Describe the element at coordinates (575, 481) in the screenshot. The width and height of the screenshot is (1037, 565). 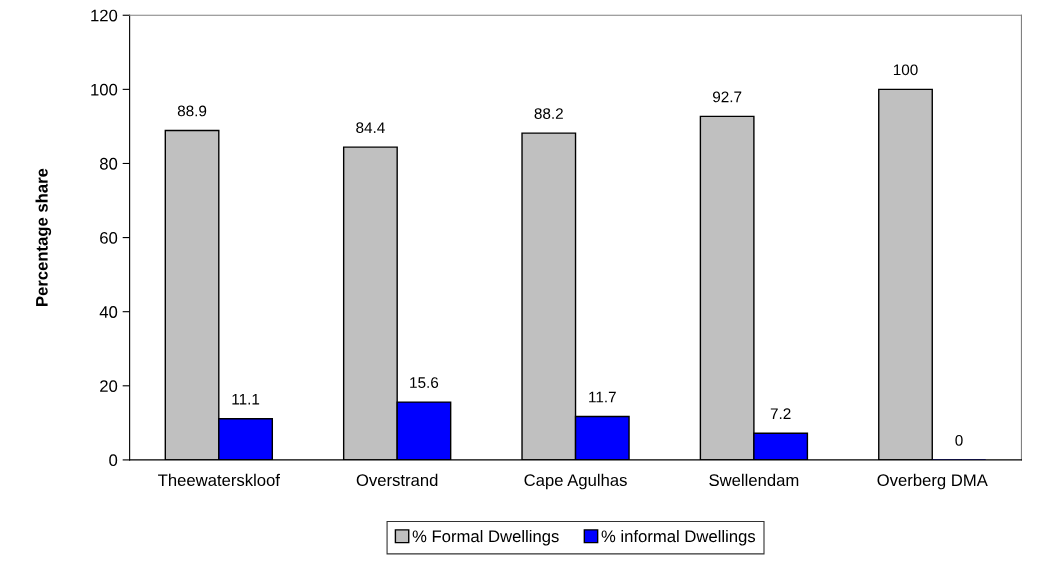
I see `x-tick-label: Cape Agulhas` at that location.